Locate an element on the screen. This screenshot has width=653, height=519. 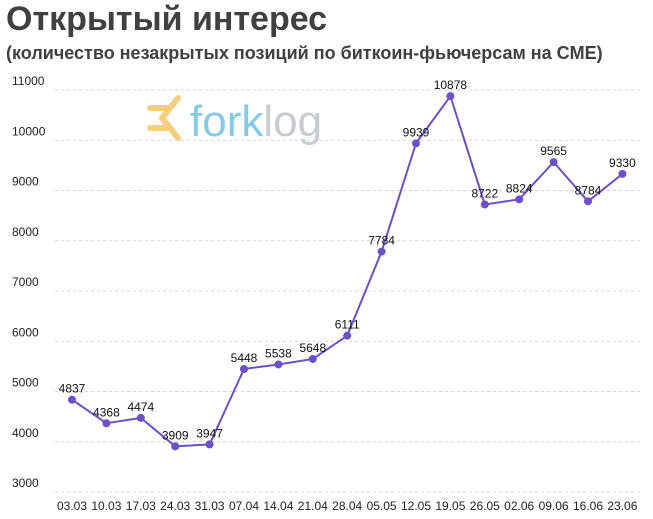
y-tick-label: 6000 is located at coordinates (25, 332).